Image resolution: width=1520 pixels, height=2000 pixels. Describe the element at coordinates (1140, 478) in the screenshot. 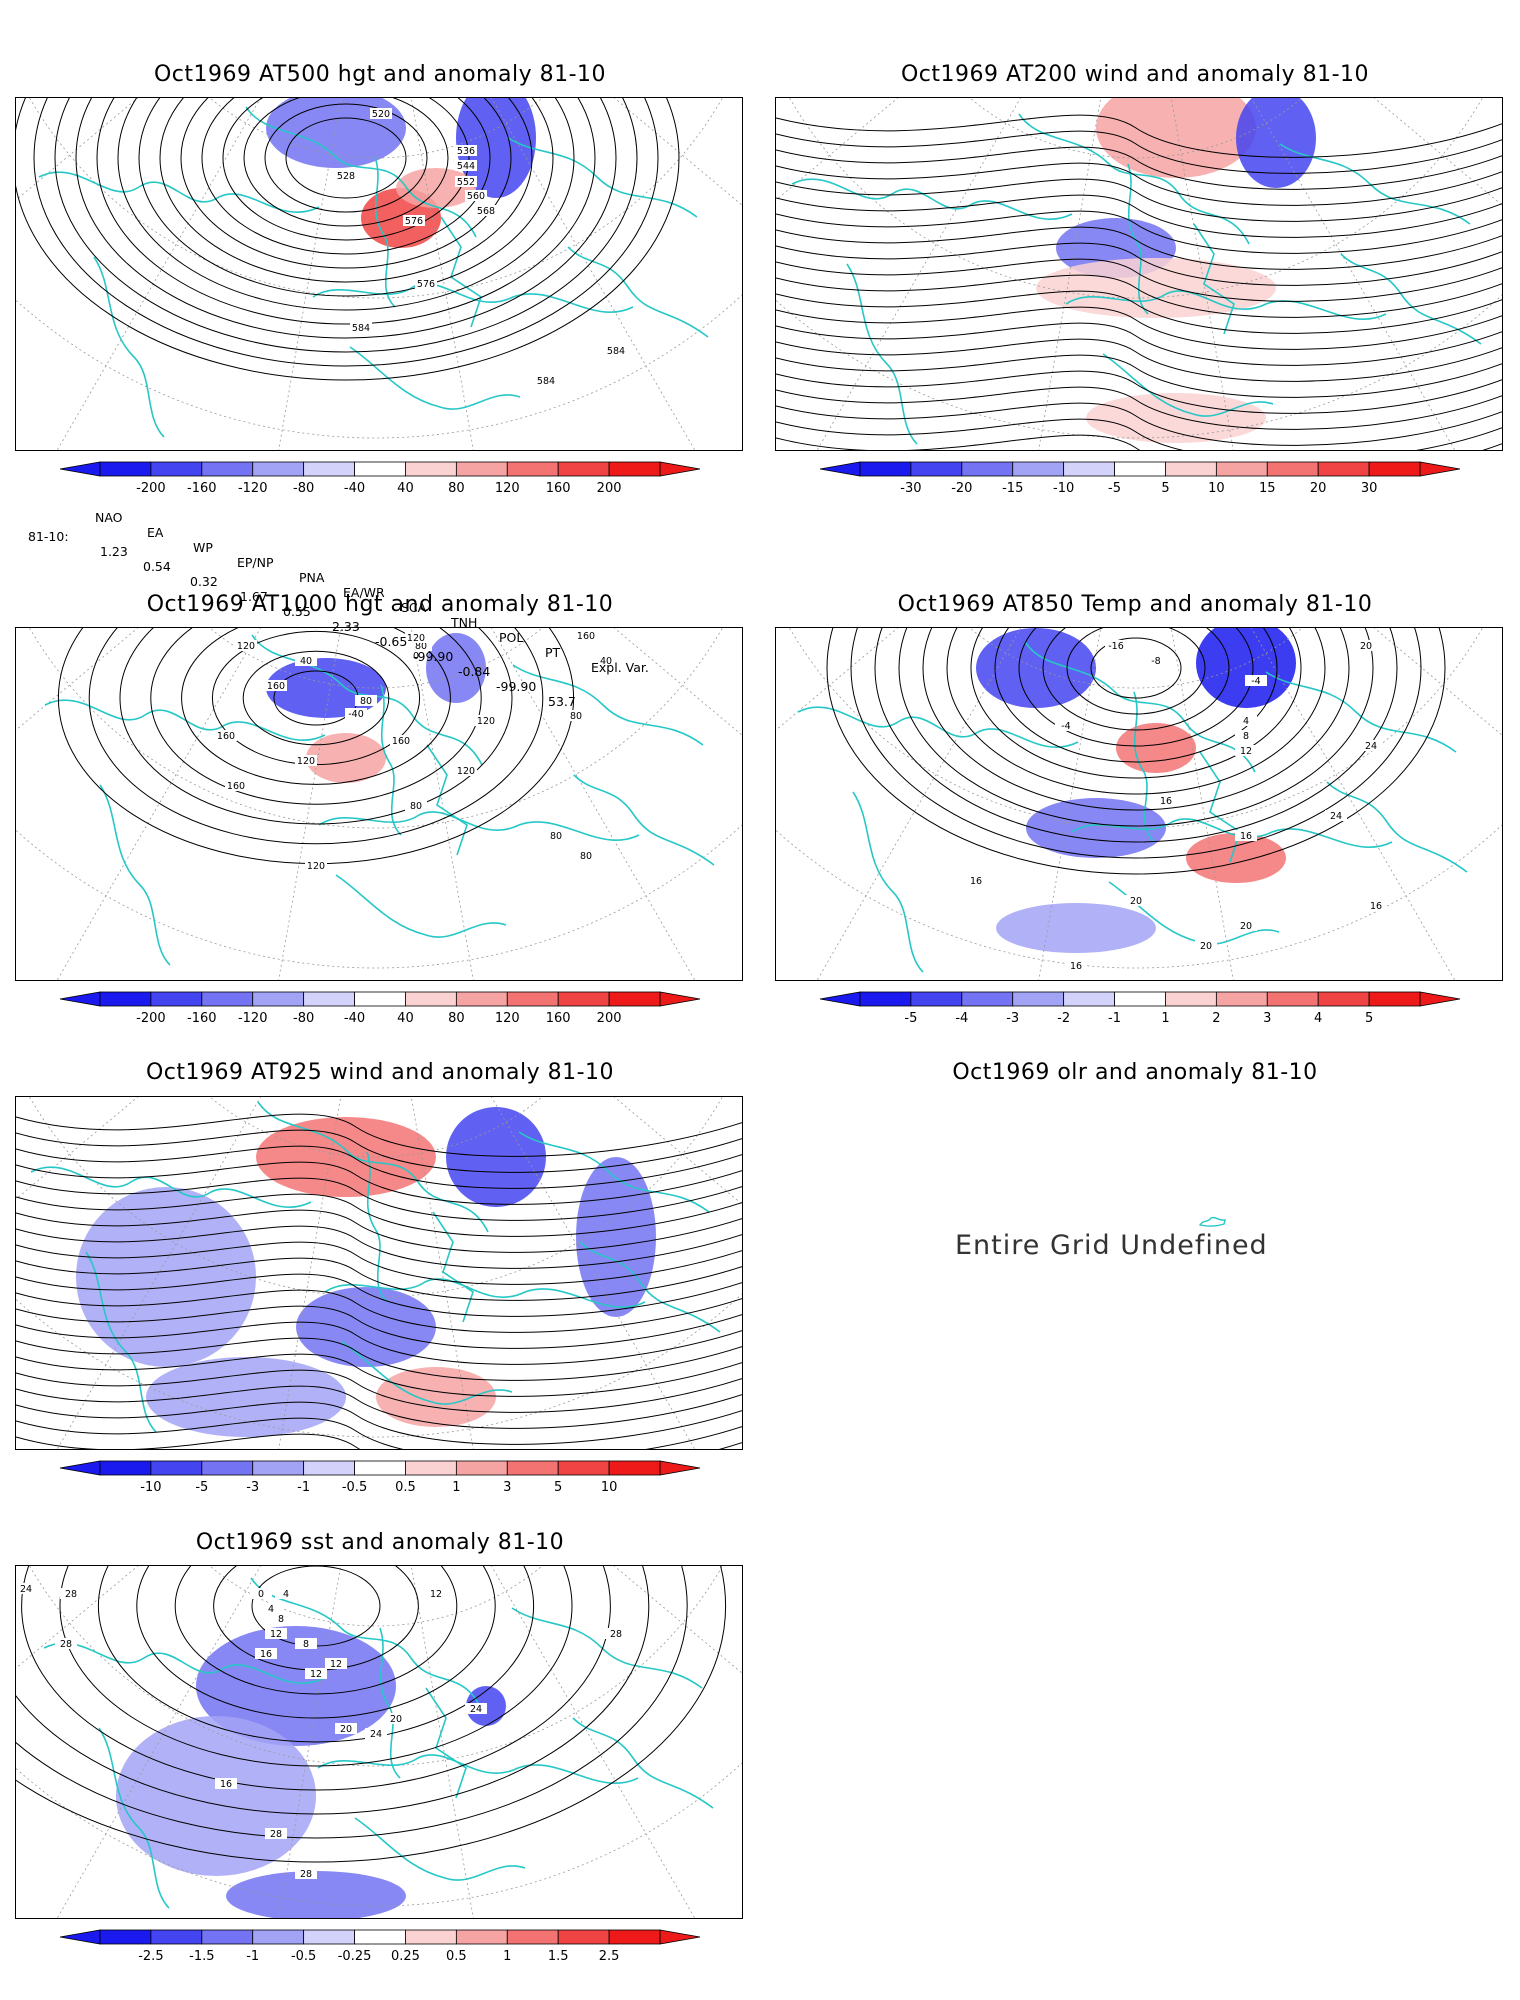

I see `colorbar-at200: -30 -20 -15 -10 -5 5 10 15 20 30` at that location.